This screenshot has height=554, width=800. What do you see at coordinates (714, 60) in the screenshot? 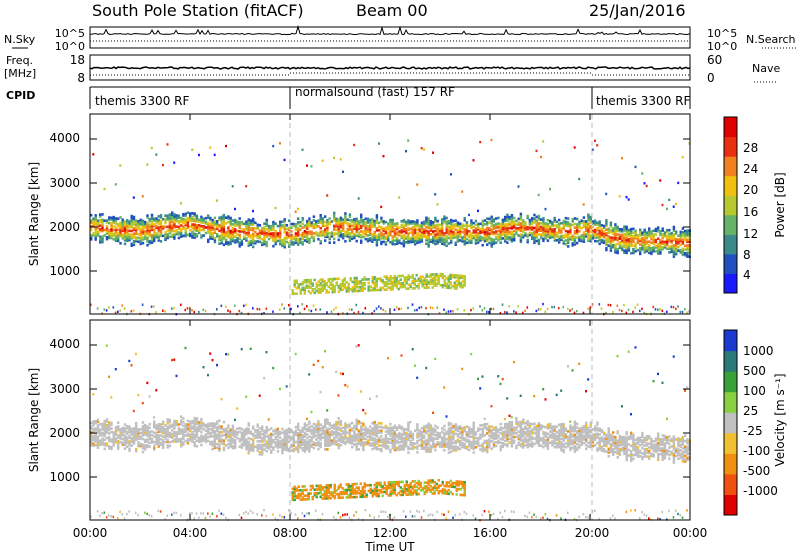
I see `nave-right-tick-top: 60` at bounding box center [714, 60].